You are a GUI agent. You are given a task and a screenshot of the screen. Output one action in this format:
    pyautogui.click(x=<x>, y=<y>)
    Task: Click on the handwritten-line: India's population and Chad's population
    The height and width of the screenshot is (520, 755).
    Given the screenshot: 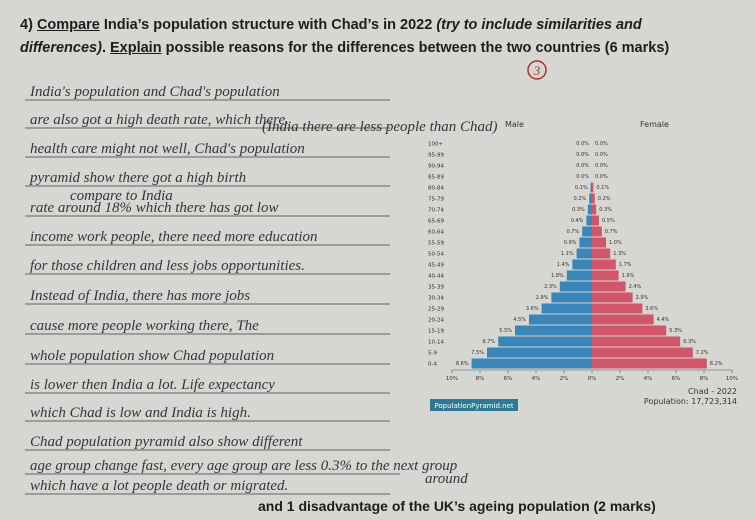 What is the action you would take?
    pyautogui.click(x=154, y=92)
    